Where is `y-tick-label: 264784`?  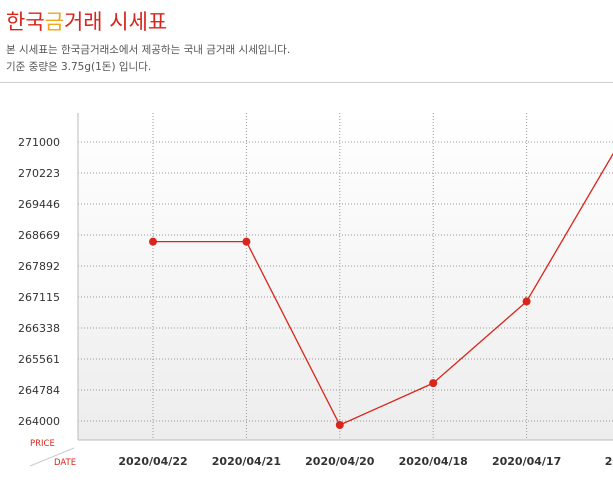
y-tick-label: 264784 is located at coordinates (39, 390).